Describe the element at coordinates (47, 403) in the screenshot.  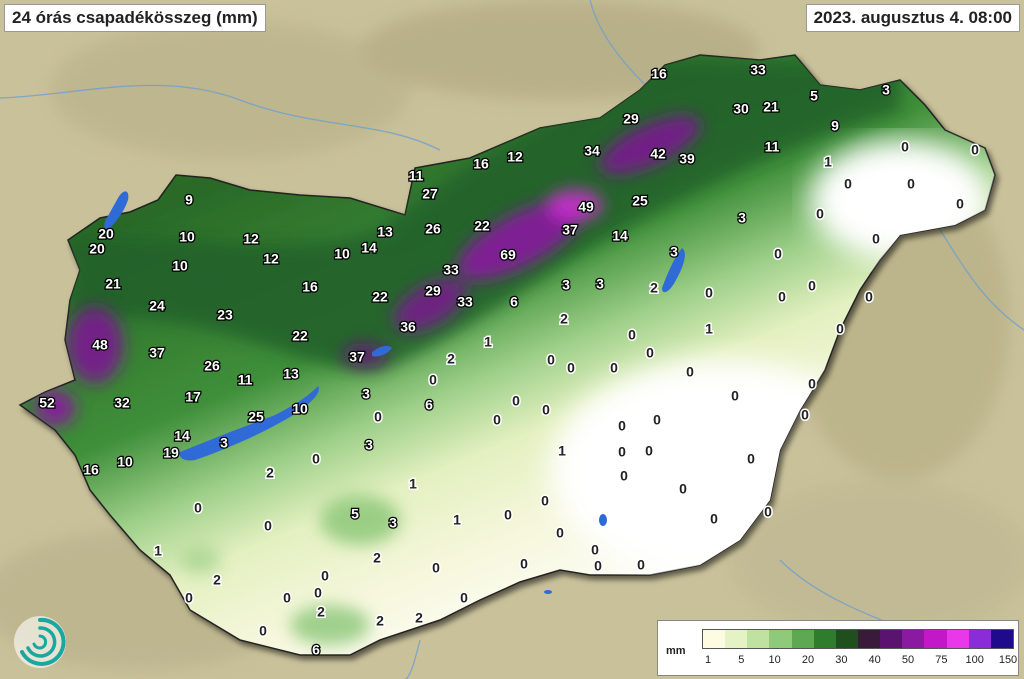
I see `station-value: 52` at that location.